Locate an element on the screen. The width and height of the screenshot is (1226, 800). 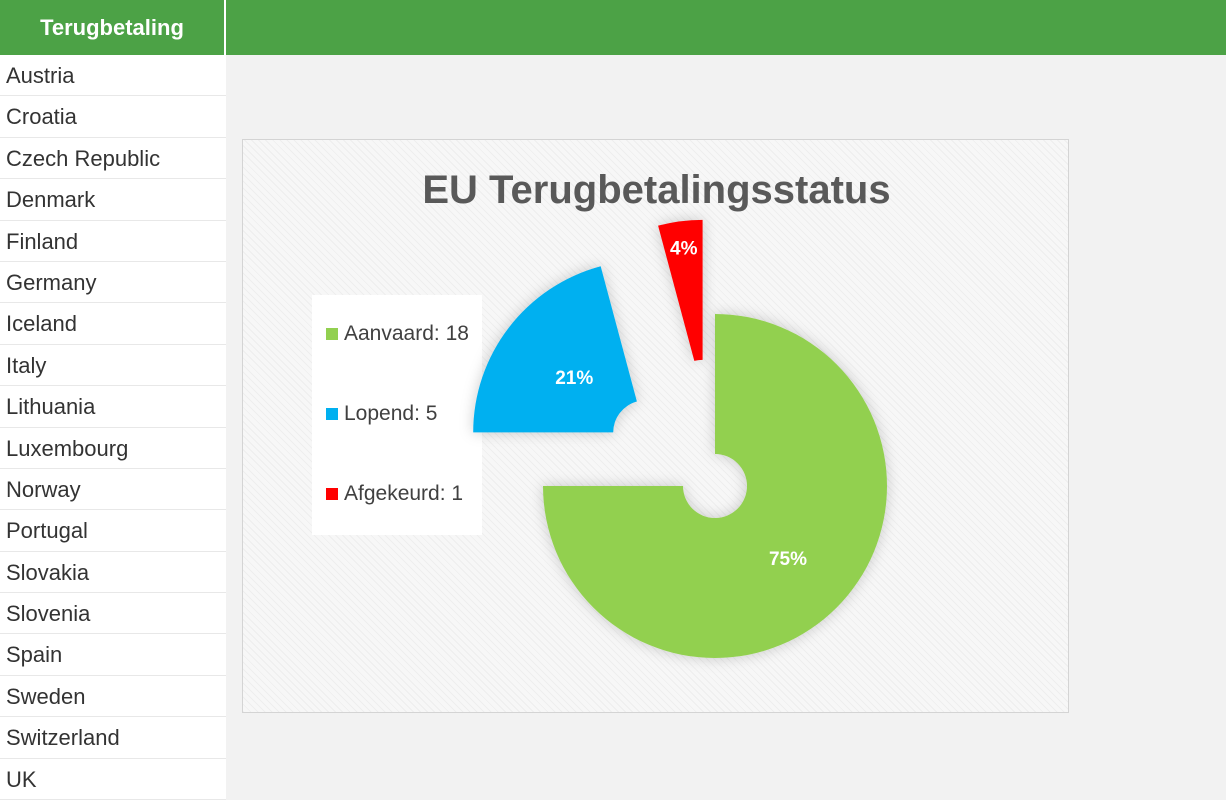
sidebar-item-croatia: Croatia is located at coordinates (113, 117).